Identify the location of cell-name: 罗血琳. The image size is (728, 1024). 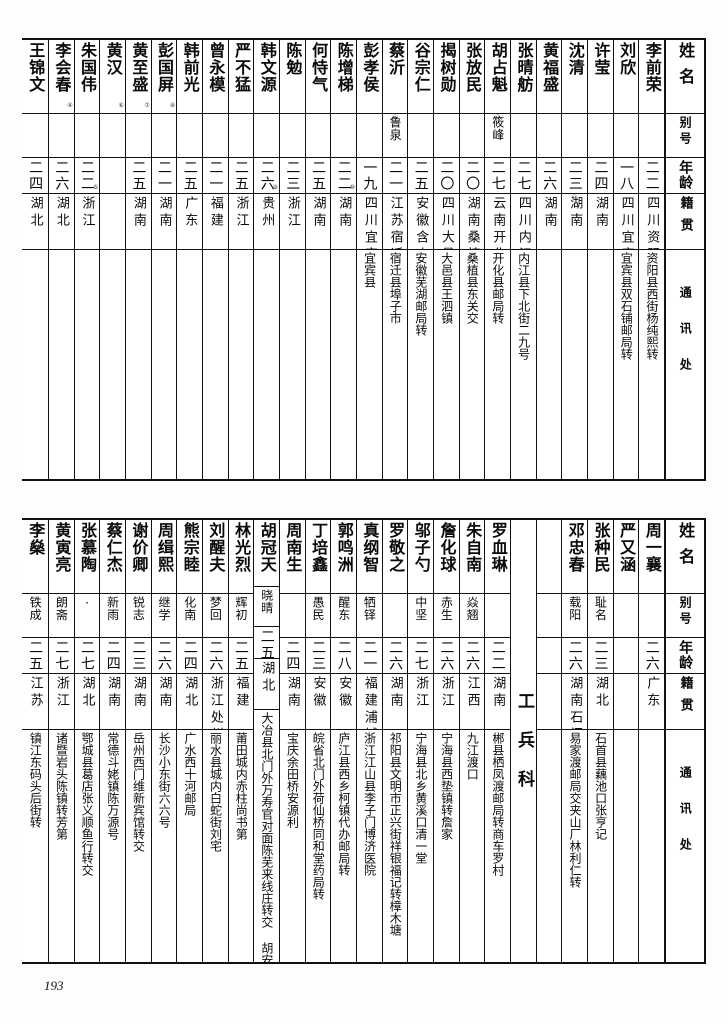
(497, 557).